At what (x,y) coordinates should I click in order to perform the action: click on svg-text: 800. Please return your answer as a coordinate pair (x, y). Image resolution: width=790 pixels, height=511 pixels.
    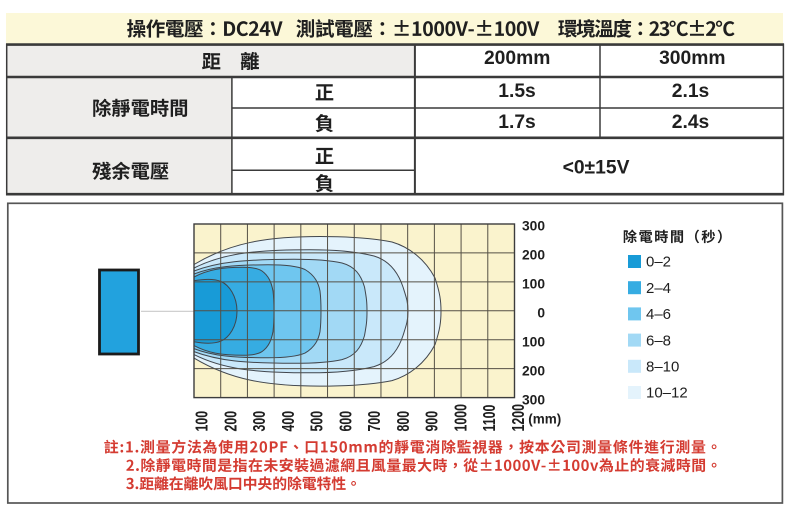
    Looking at the image, I should click on (404, 421).